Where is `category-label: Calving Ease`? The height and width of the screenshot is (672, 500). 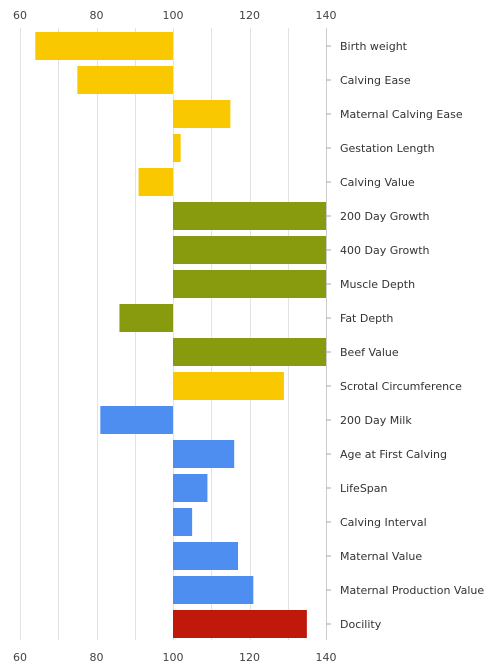 category-label: Calving Ease is located at coordinates (375, 80).